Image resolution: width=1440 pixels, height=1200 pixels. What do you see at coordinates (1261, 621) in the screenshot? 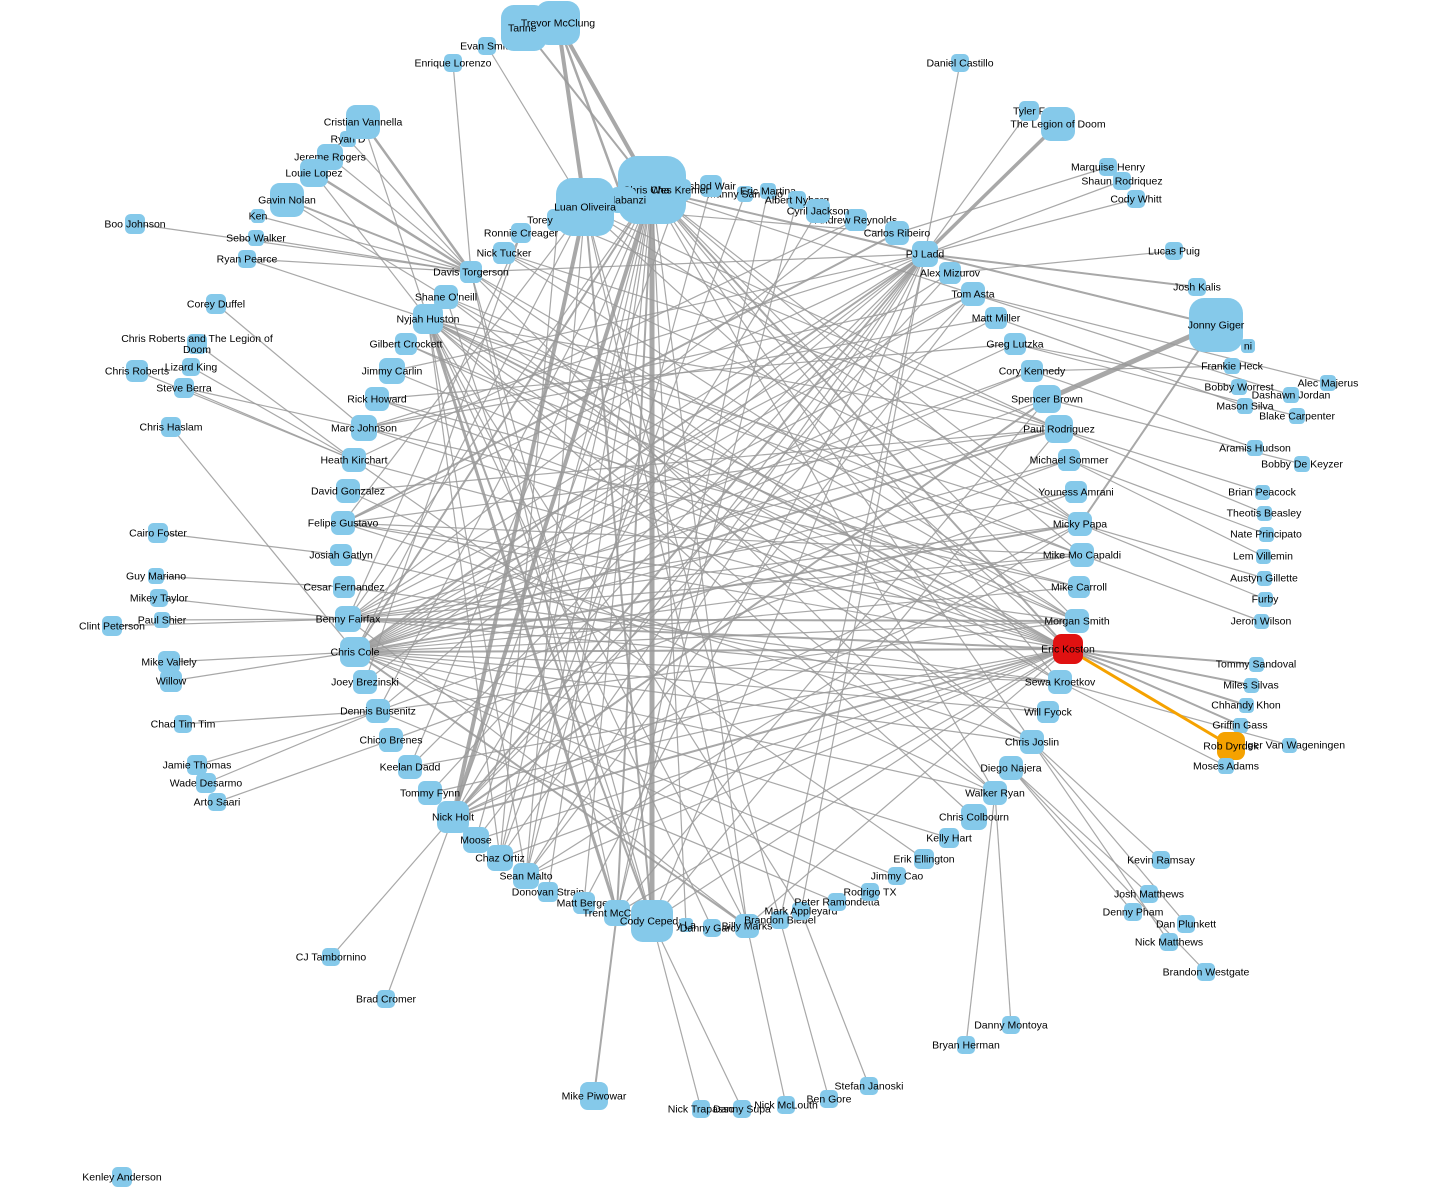
I see `graph-node-jeron-wilson` at bounding box center [1261, 621].